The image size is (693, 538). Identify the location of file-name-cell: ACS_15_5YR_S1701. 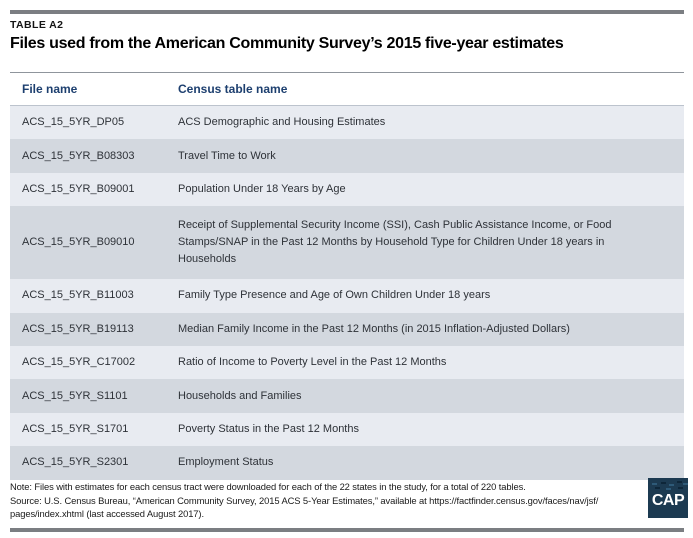
(75, 428).